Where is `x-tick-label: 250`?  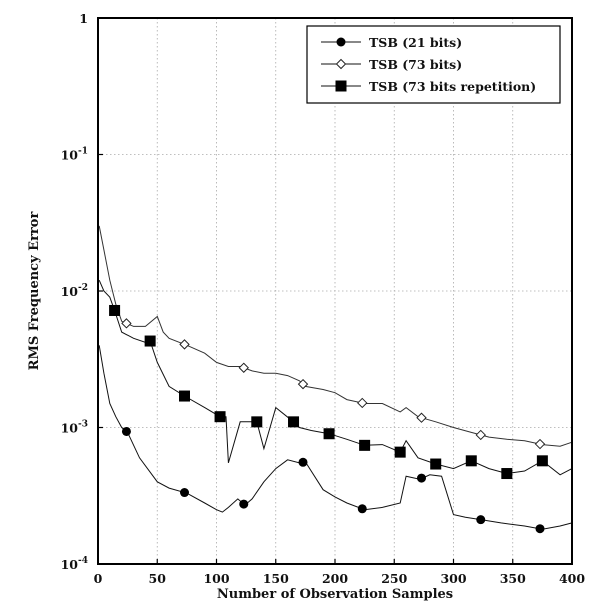 x-tick-label: 250 is located at coordinates (394, 578).